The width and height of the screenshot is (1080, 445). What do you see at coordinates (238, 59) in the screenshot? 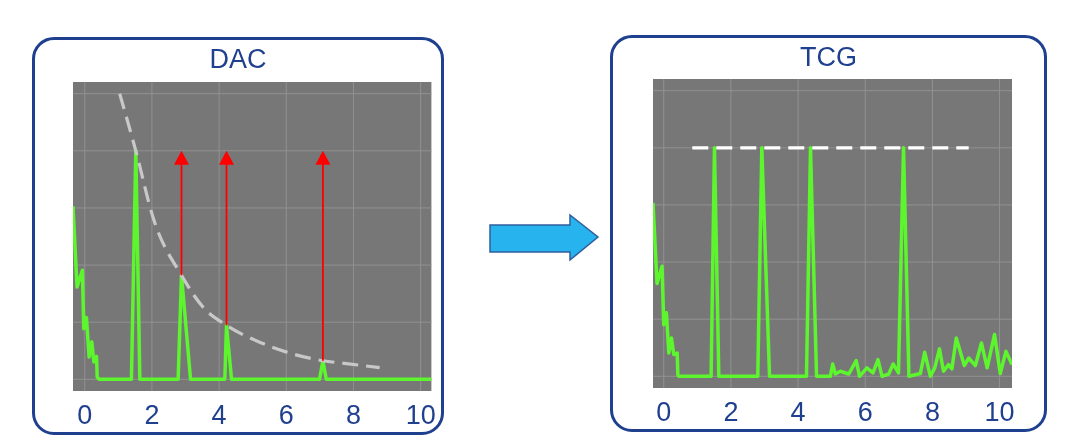
I see `chart-title: DAC` at bounding box center [238, 59].